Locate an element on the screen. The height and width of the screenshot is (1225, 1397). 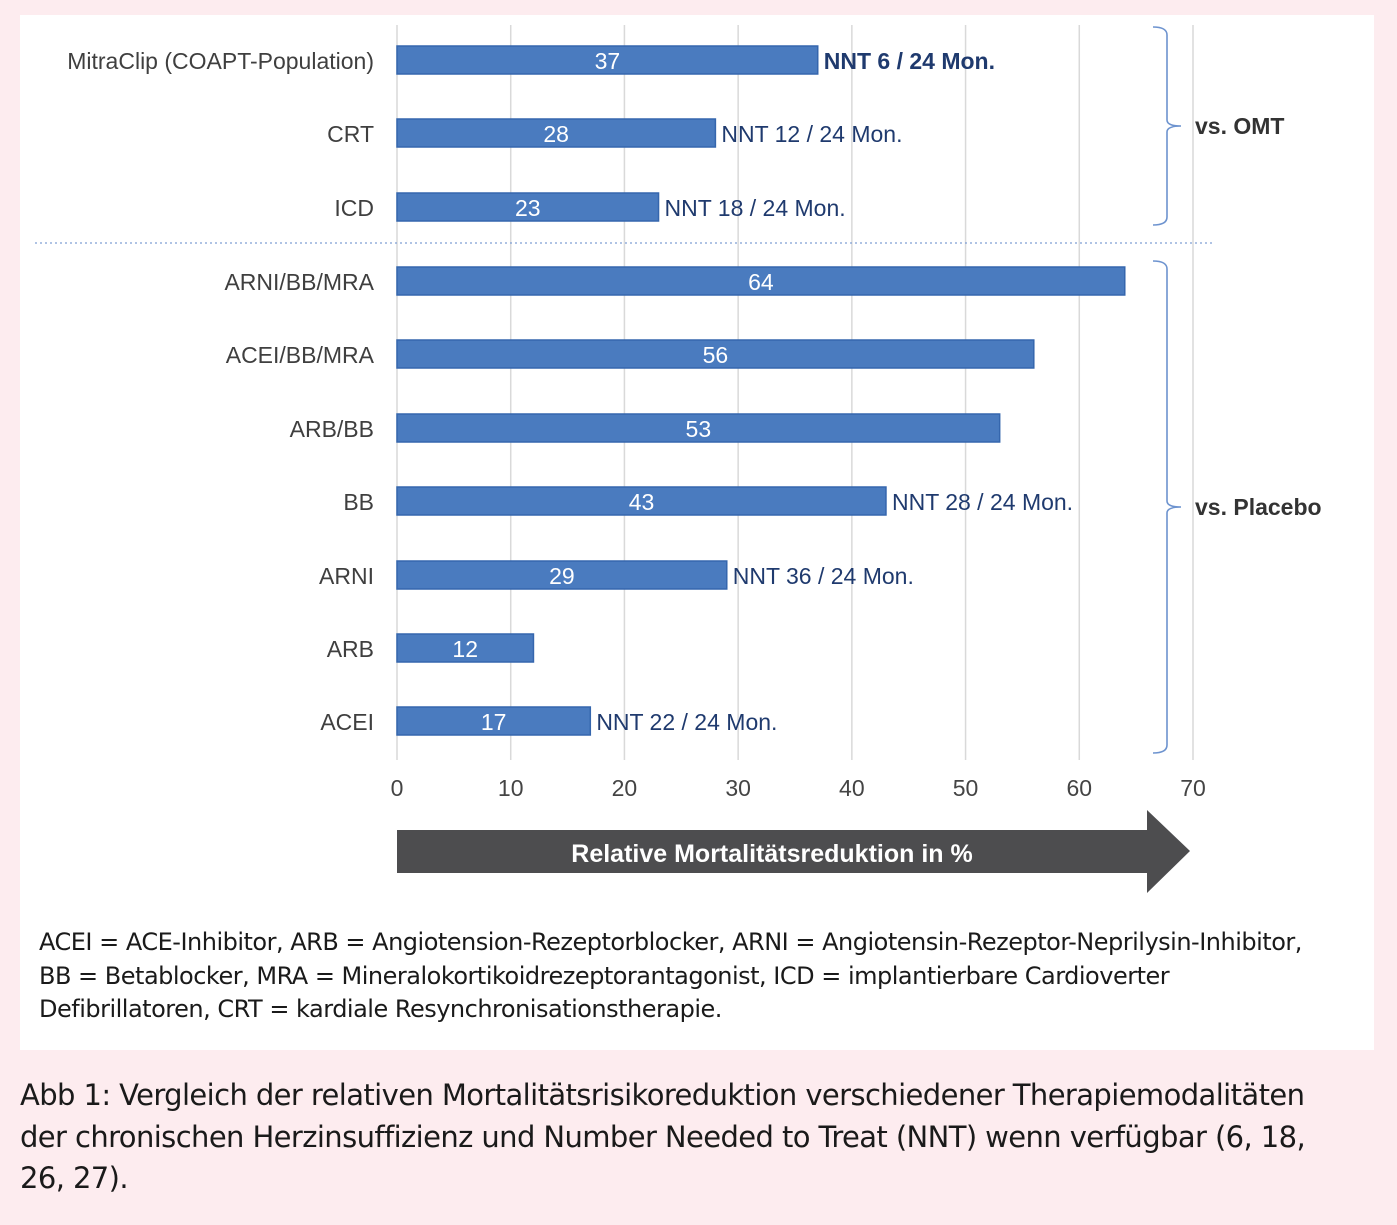
x-tick-label: 50 is located at coordinates (966, 788).